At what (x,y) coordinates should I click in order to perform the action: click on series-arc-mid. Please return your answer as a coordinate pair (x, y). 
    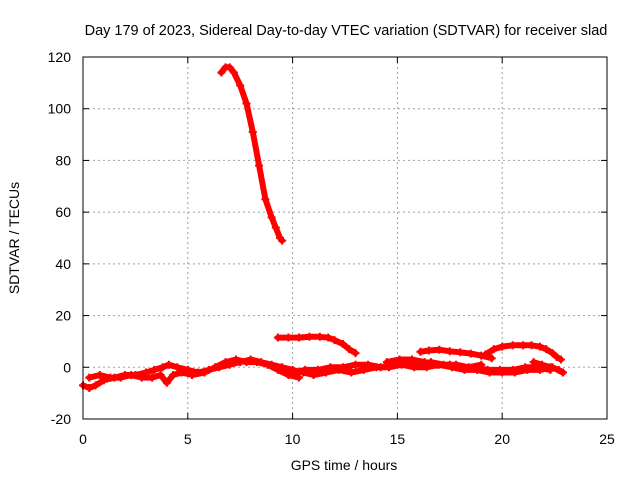
    Looking at the image, I should click on (456, 354).